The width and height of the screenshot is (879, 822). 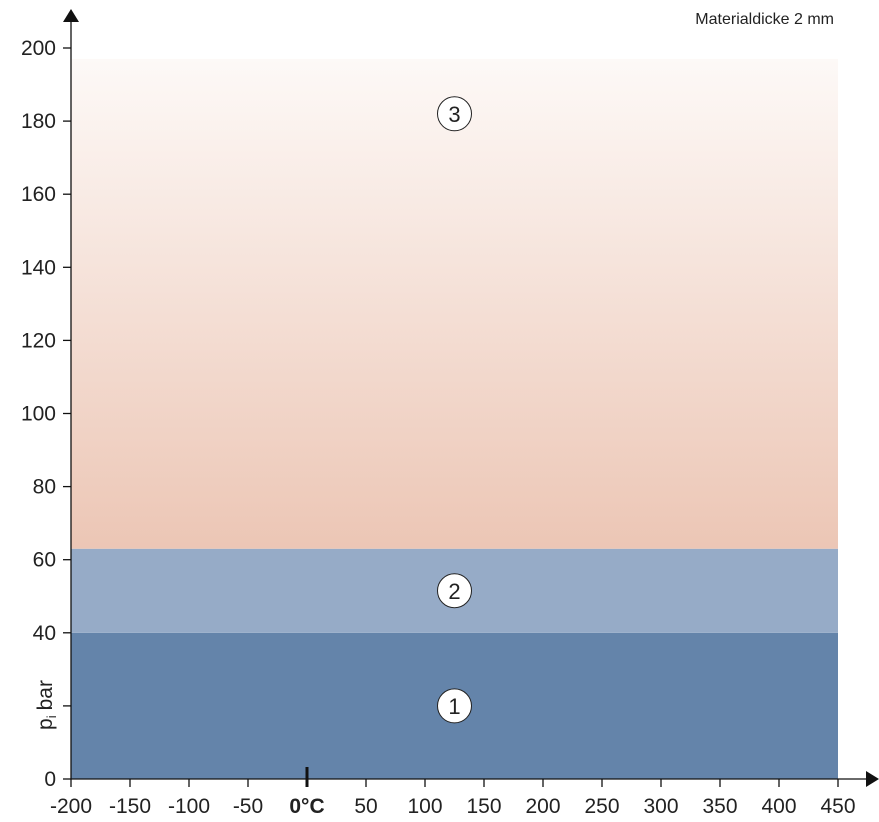 What do you see at coordinates (483, 806) in the screenshot?
I see `x-tick-label-7: 150` at bounding box center [483, 806].